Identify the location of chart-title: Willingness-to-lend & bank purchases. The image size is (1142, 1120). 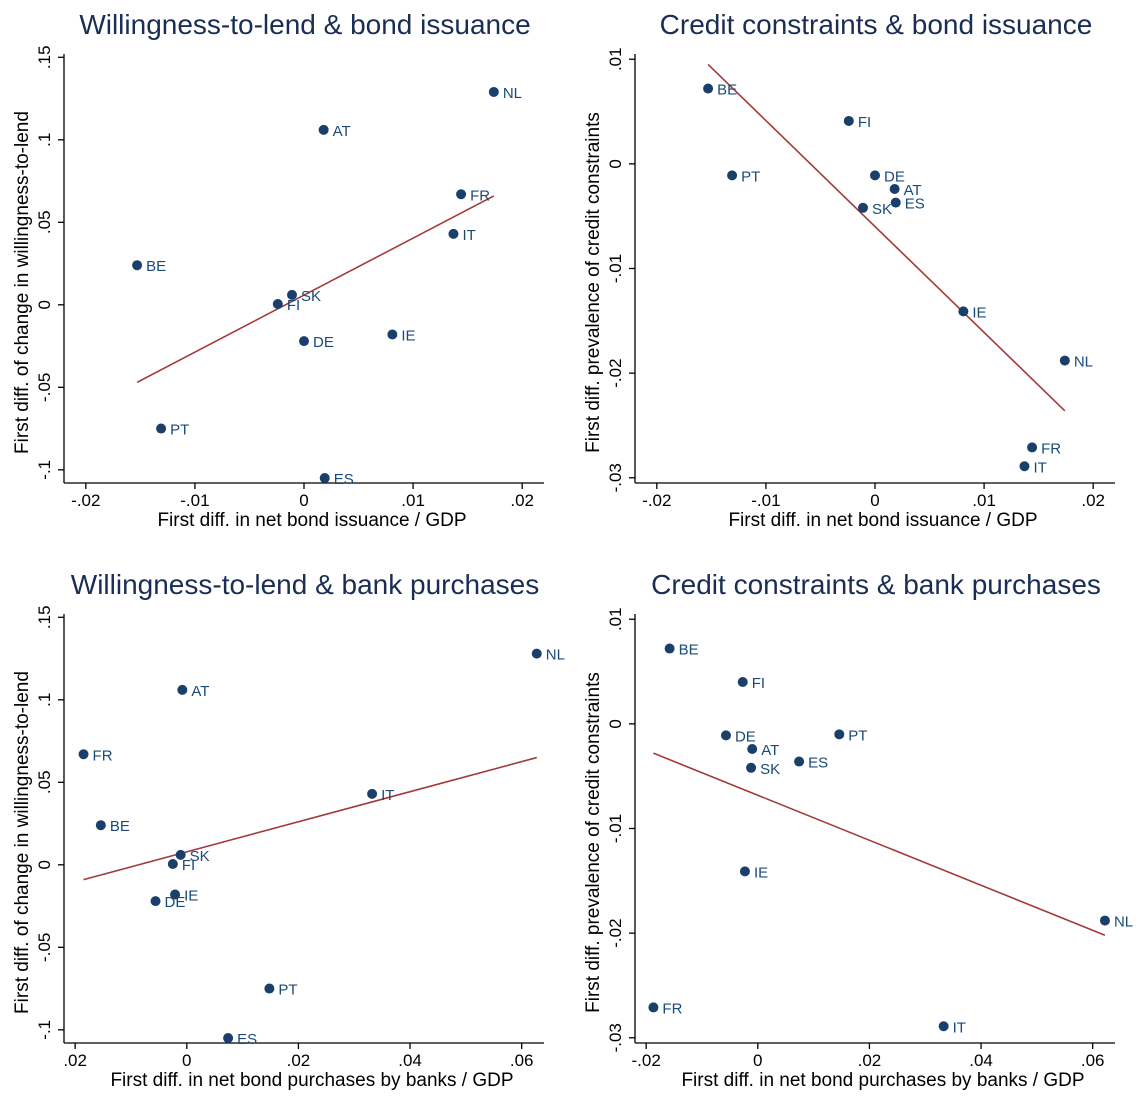
(305, 584).